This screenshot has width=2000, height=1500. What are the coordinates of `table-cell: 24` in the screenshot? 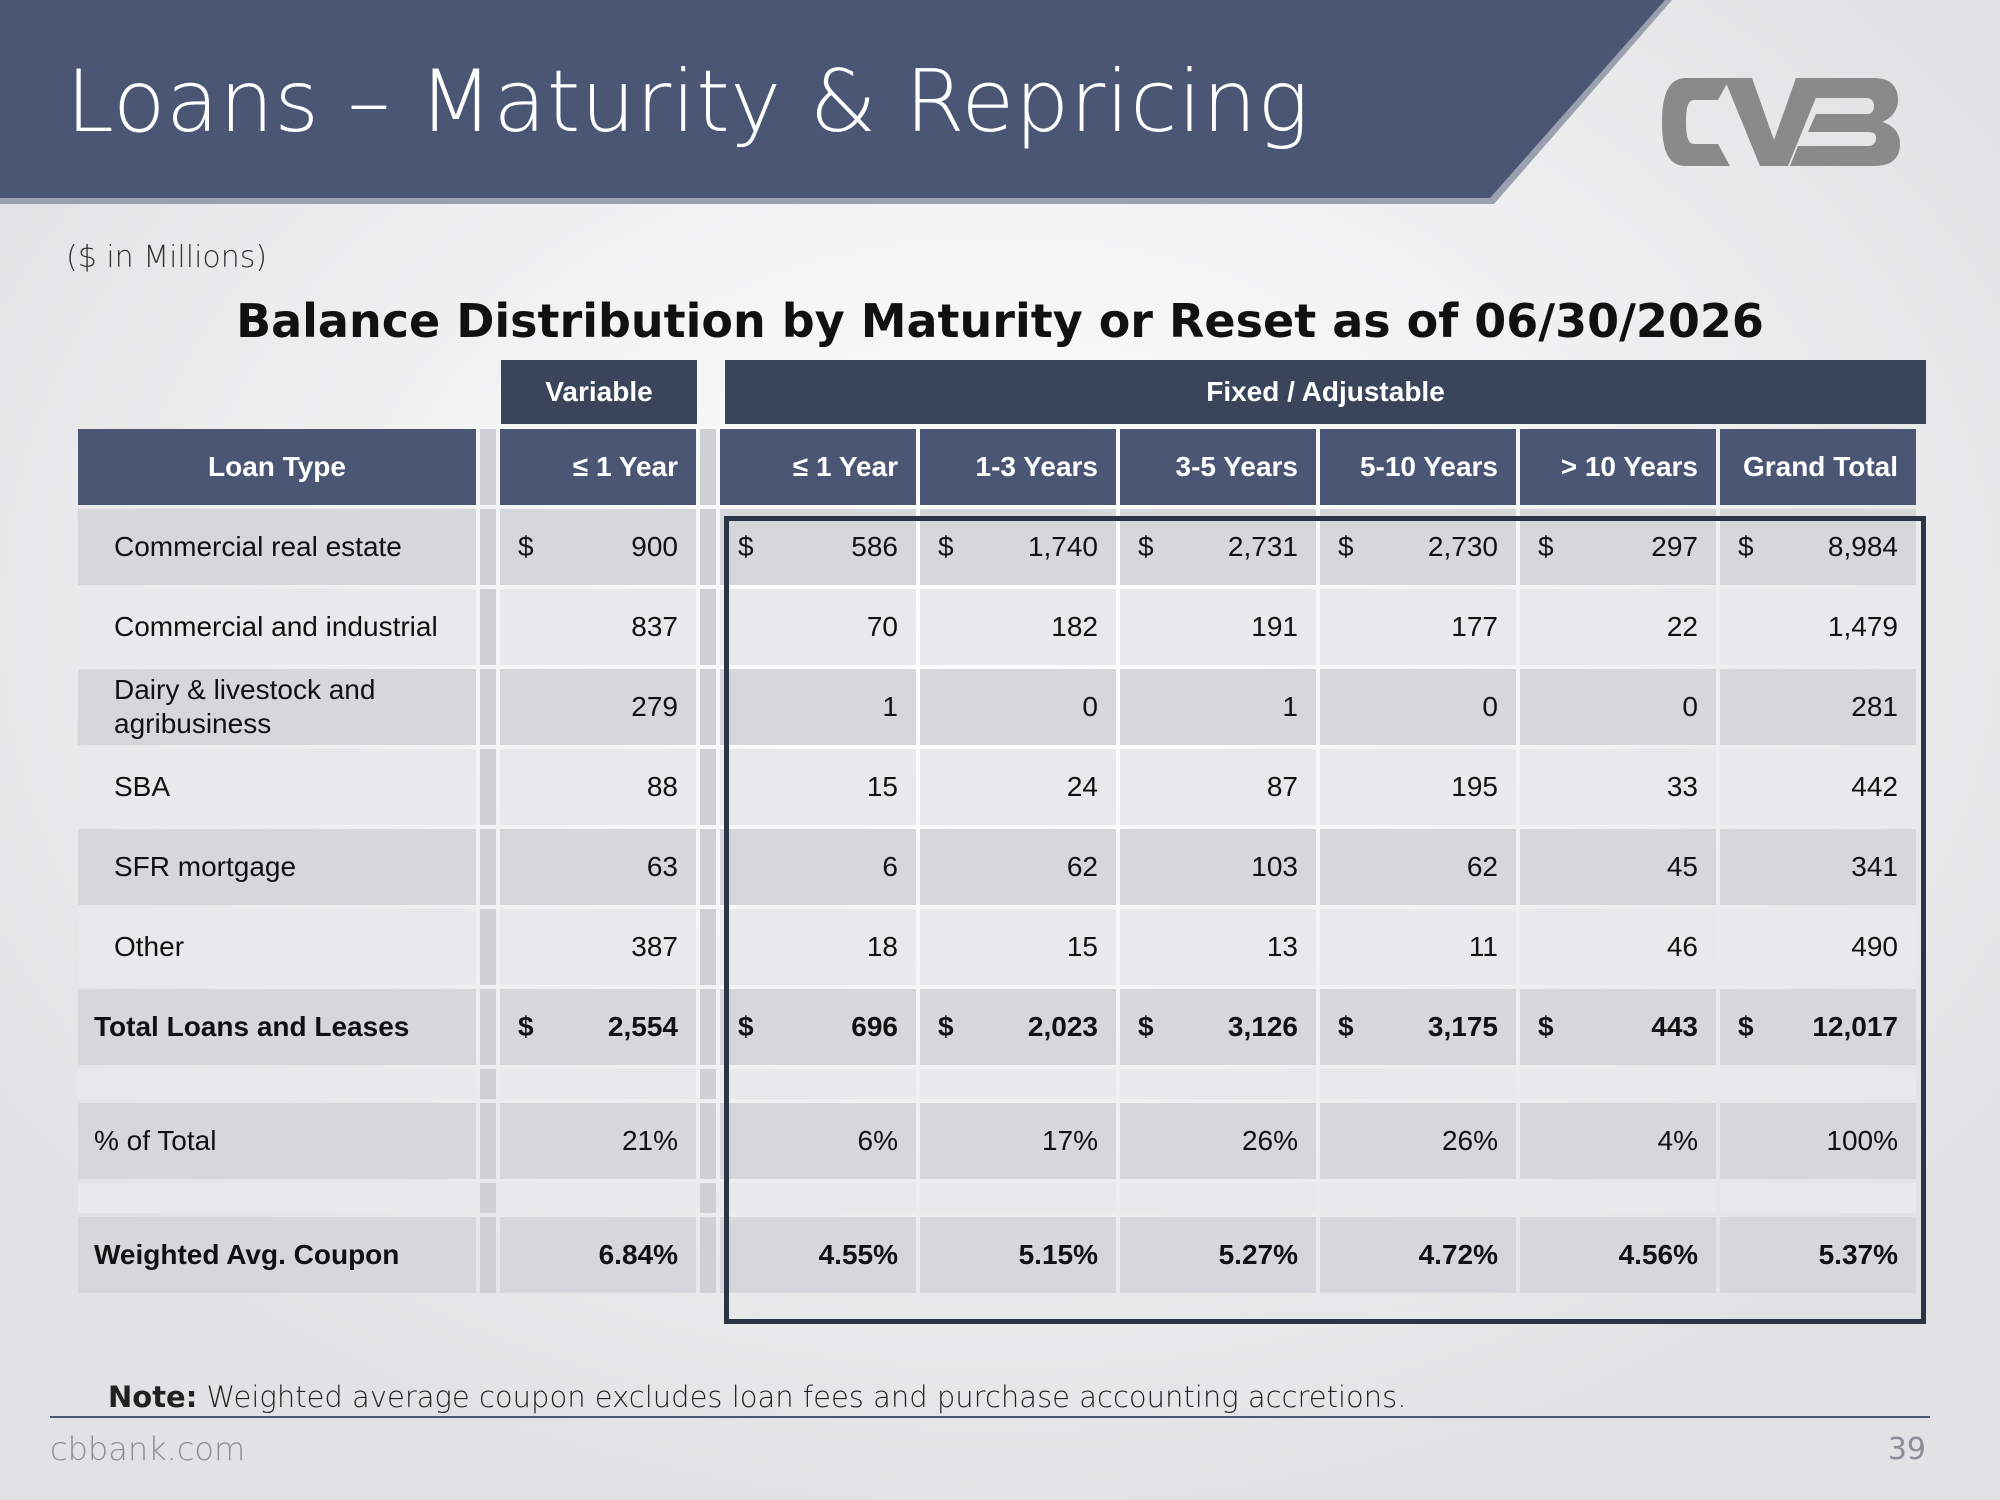 It's located at (1018, 787).